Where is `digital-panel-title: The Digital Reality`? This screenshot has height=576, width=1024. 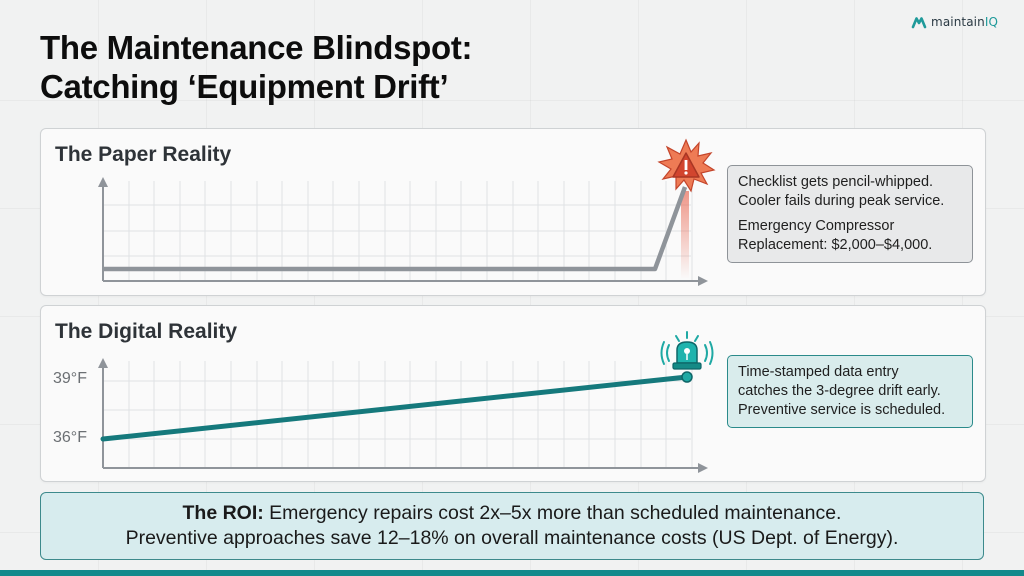
digital-panel-title: The Digital Reality is located at coordinates (146, 331).